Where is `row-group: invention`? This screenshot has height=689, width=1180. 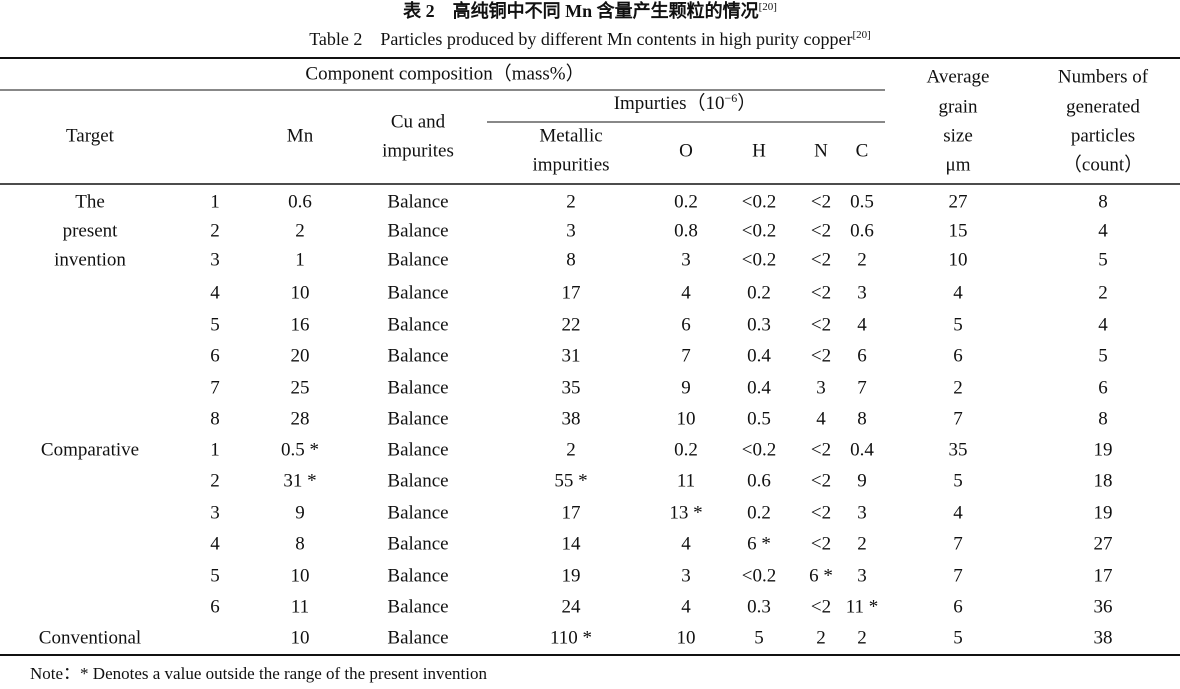
row-group: invention is located at coordinates (90, 259).